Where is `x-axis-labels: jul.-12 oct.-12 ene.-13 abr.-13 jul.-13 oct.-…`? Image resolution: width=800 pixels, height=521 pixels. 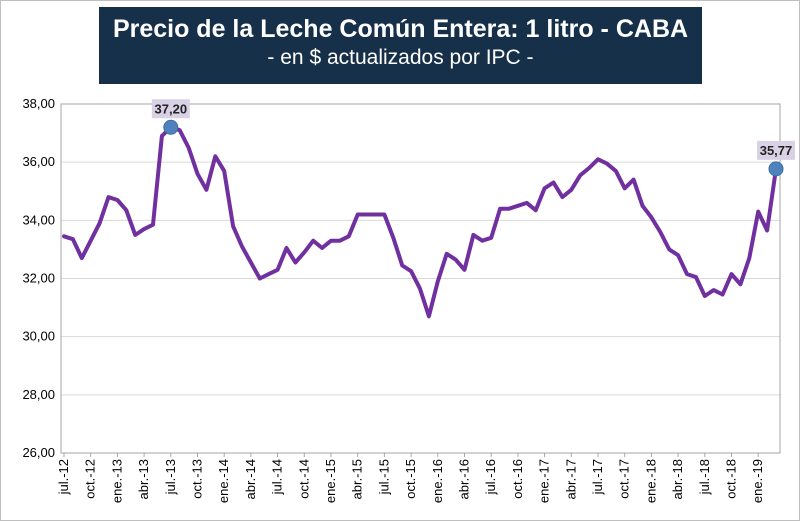 x-axis-labels: jul.-12 oct.-12 ene.-13 abr.-13 jul.-13 oct.-… is located at coordinates (410, 478).